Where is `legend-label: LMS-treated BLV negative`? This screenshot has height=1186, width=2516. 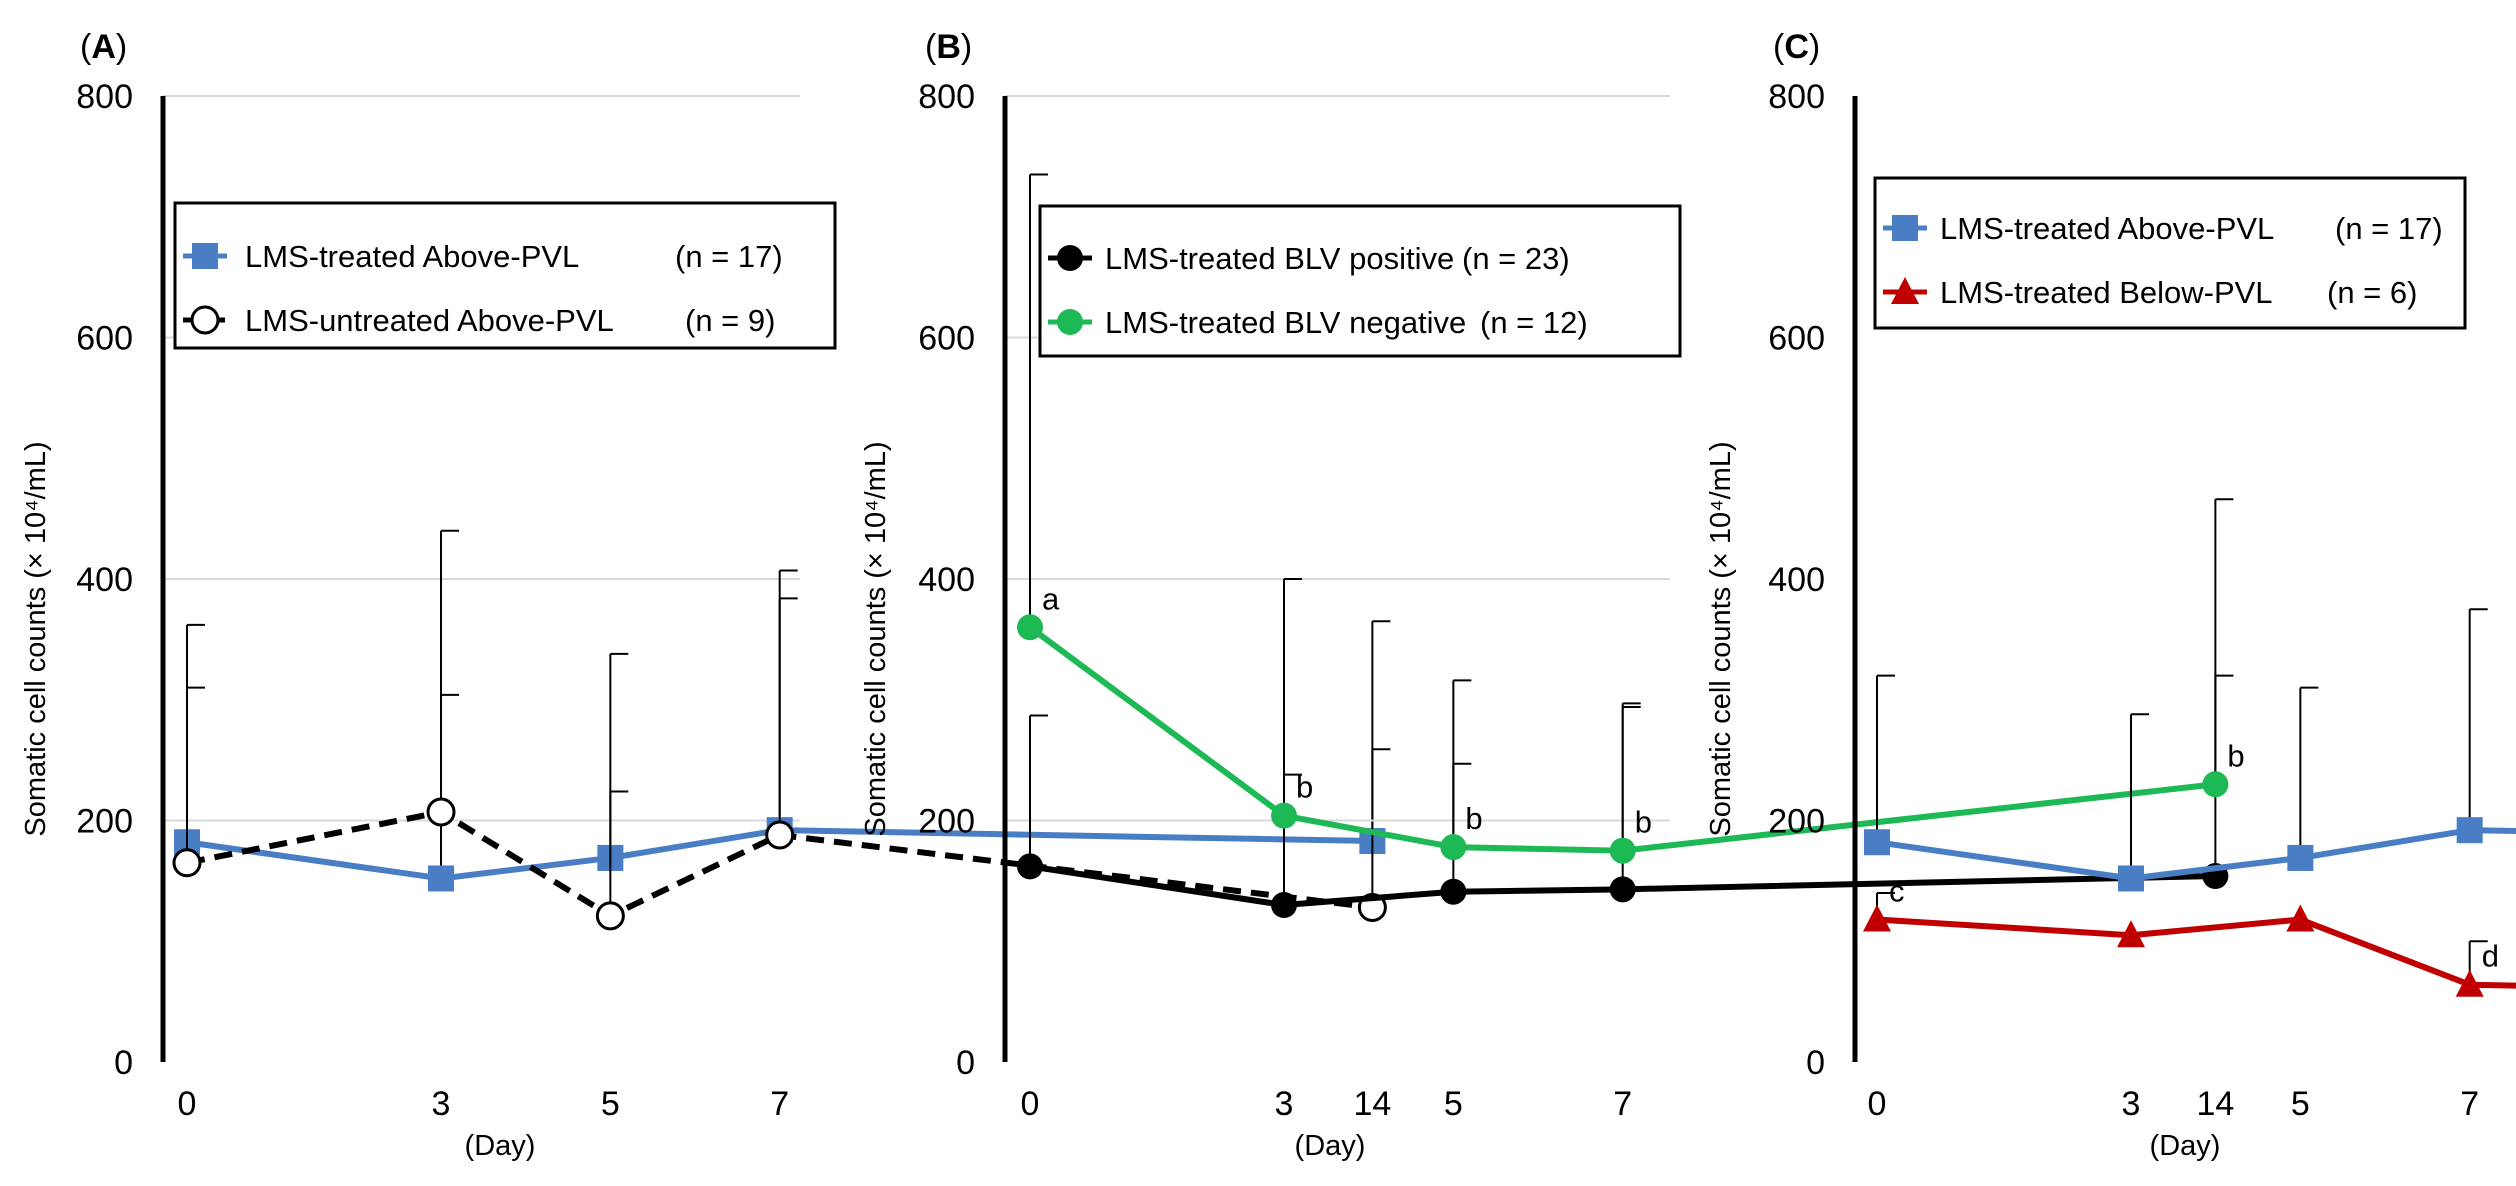
legend-label: LMS-treated BLV negative is located at coordinates (1285, 322).